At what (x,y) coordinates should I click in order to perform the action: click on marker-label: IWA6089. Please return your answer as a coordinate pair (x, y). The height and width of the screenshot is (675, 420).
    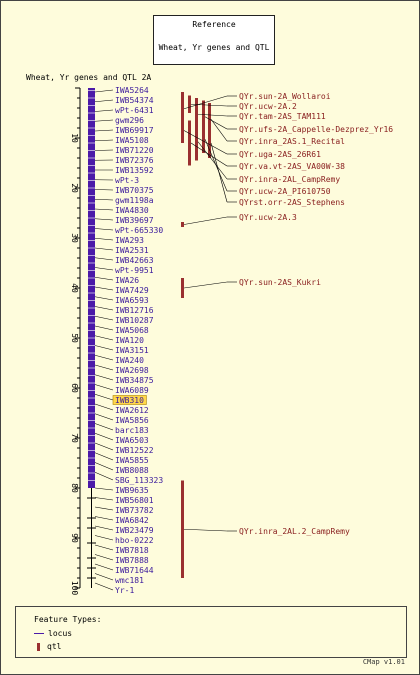
    Looking at the image, I should click on (132, 390).